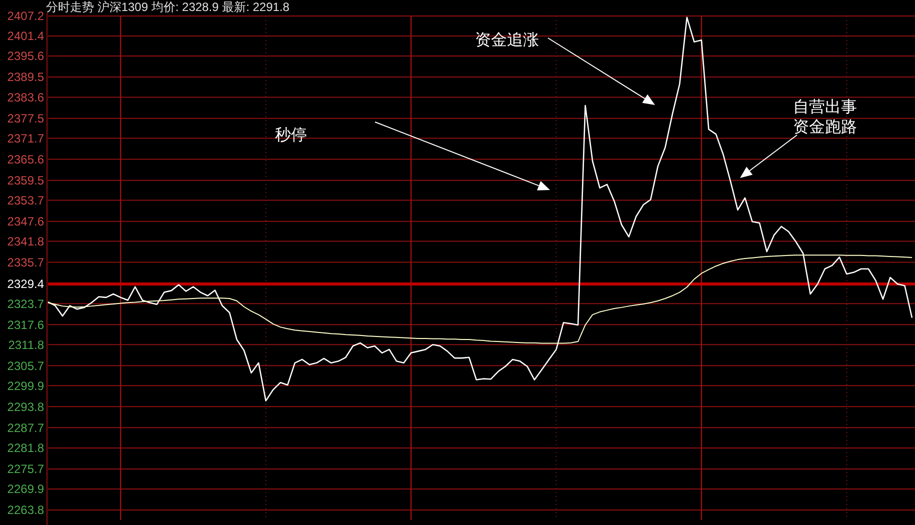 This screenshot has height=525, width=915. I want to click on y-tick-label: 2407.2, so click(25, 16).